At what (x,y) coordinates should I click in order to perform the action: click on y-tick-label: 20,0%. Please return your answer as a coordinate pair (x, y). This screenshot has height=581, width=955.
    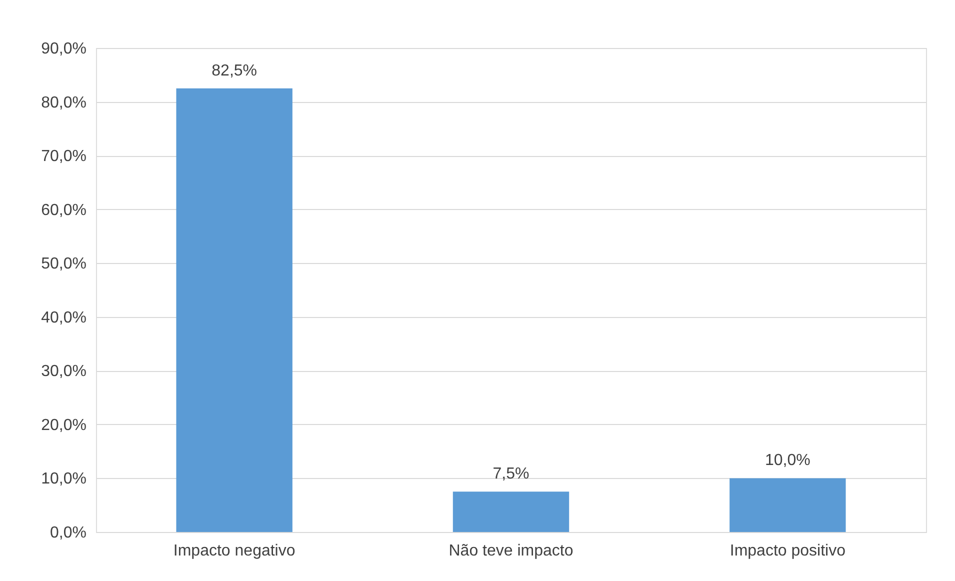
    Looking at the image, I should click on (63, 425).